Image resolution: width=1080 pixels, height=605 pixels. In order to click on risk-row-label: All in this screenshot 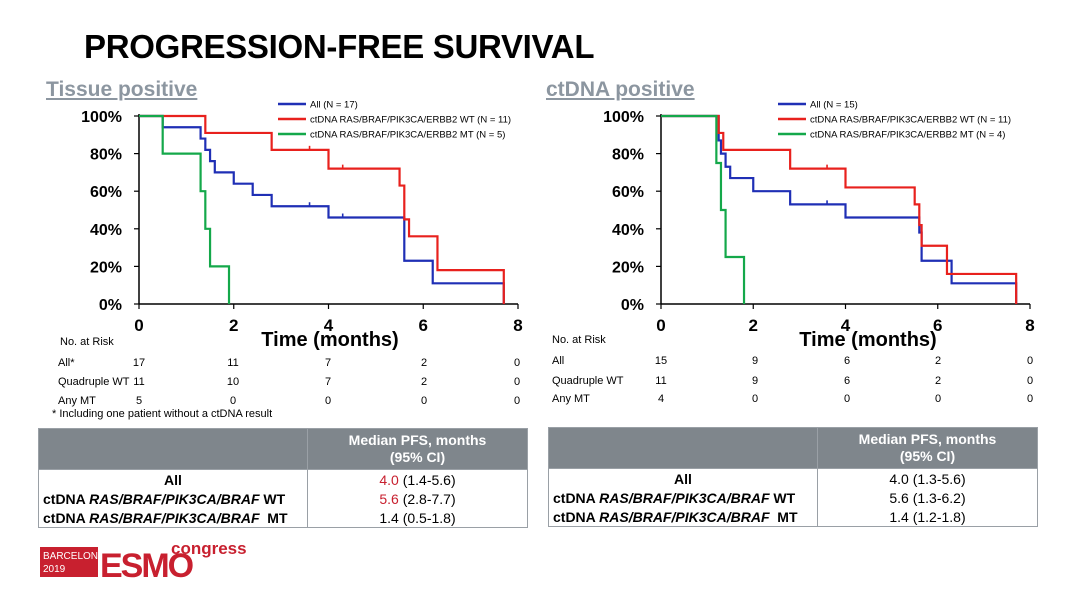, I will do `click(558, 361)`.